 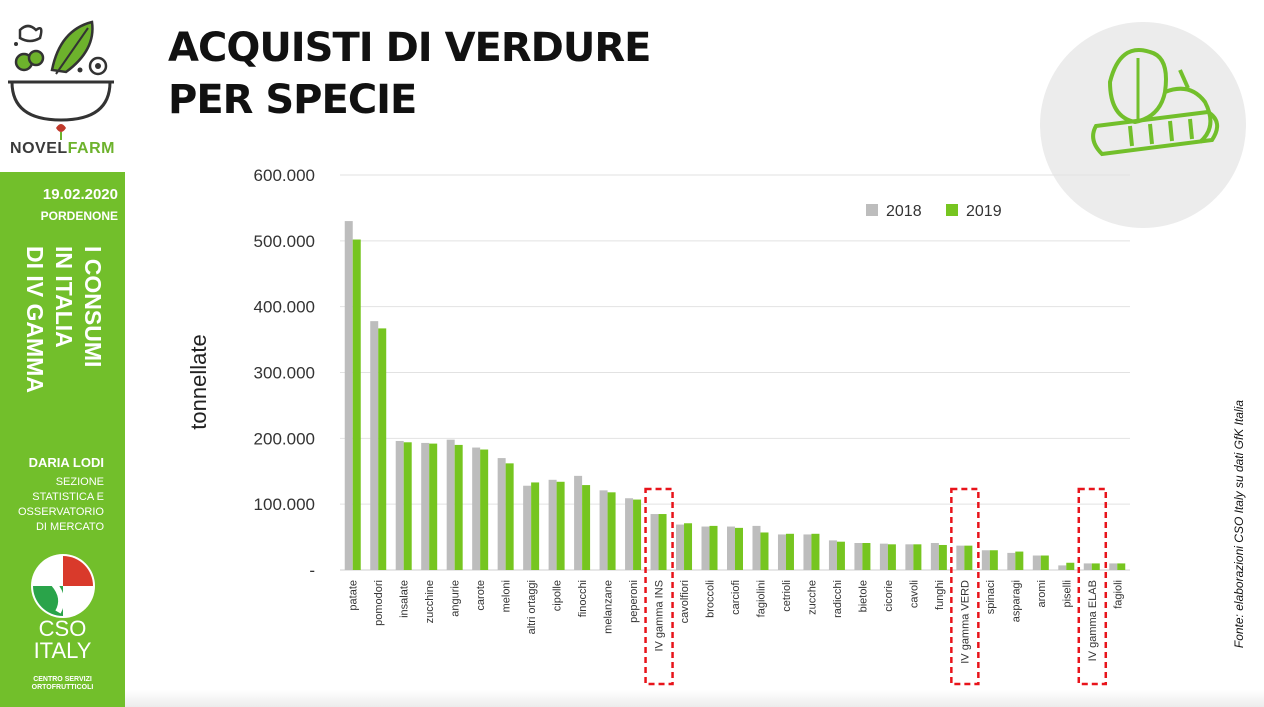 What do you see at coordinates (904, 211) in the screenshot?
I see `legend-label: 2018` at bounding box center [904, 211].